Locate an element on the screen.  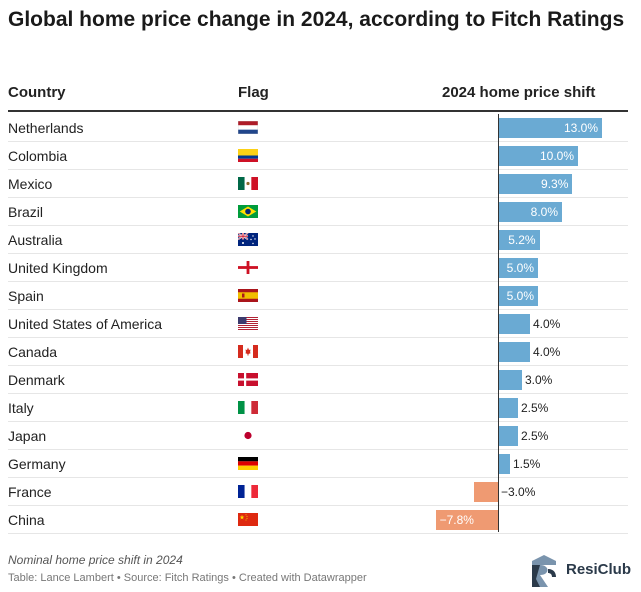
country-label: Denmark is located at coordinates (36, 380).